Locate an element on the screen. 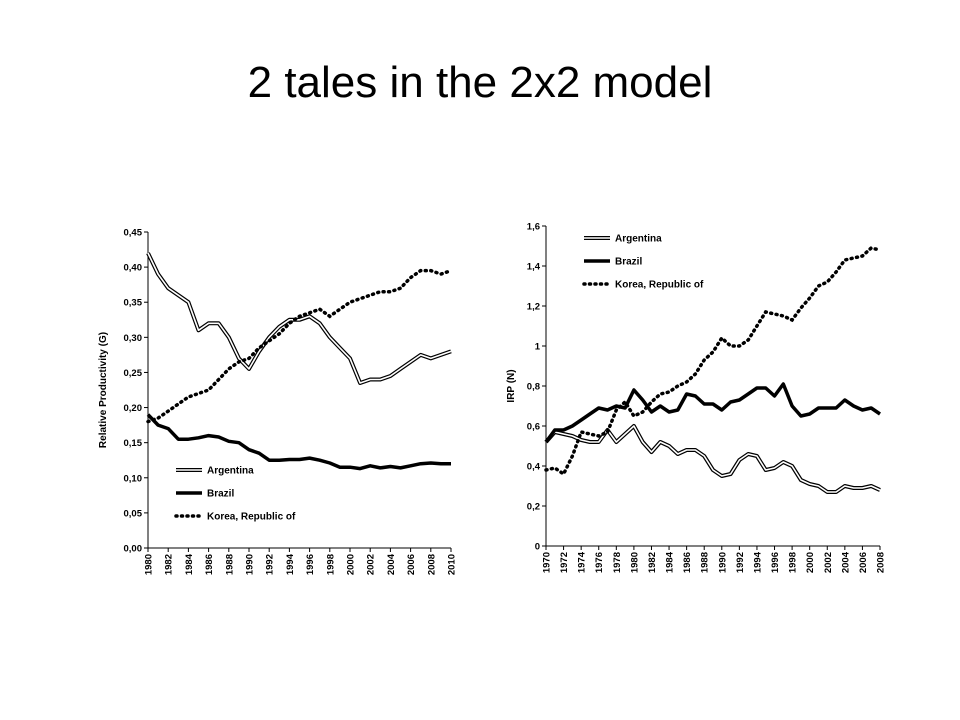 Image resolution: width=960 pixels, height=720 pixels. left-chart-xtick-label: 1982 is located at coordinates (169, 564).